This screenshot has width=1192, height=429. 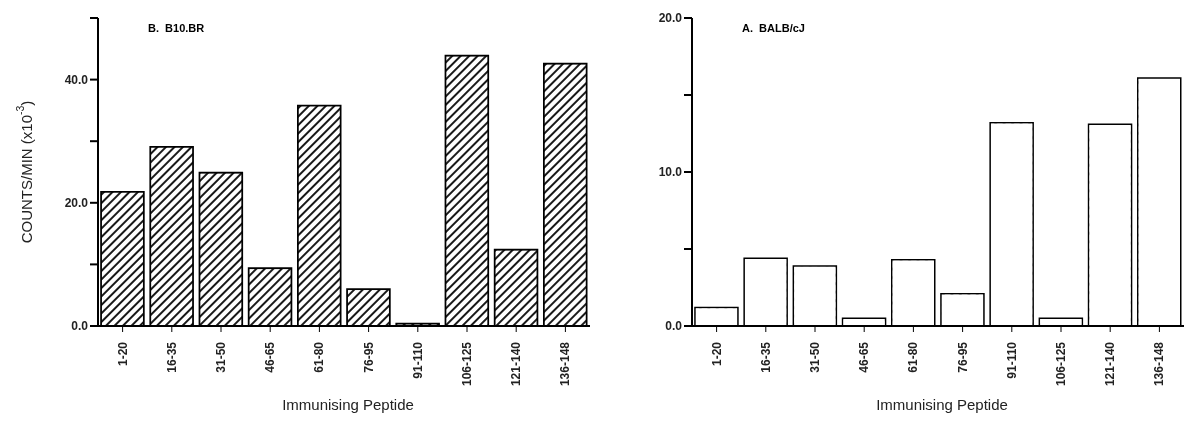 What do you see at coordinates (76, 79) in the screenshot?
I see `y-tick-label: 40.0` at bounding box center [76, 79].